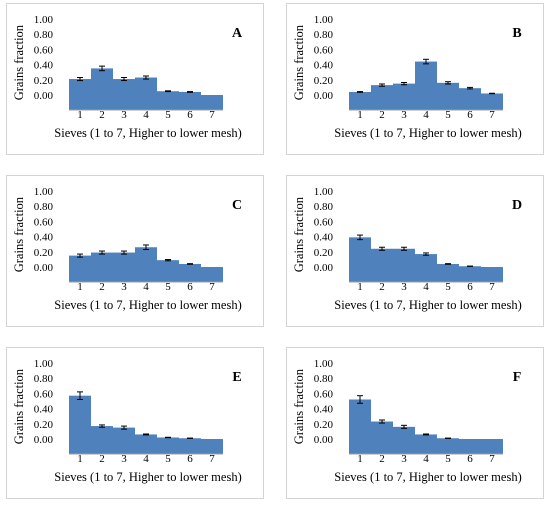 This screenshot has height=506, width=550. What do you see at coordinates (236, 377) in the screenshot?
I see `panel-label: E` at bounding box center [236, 377].